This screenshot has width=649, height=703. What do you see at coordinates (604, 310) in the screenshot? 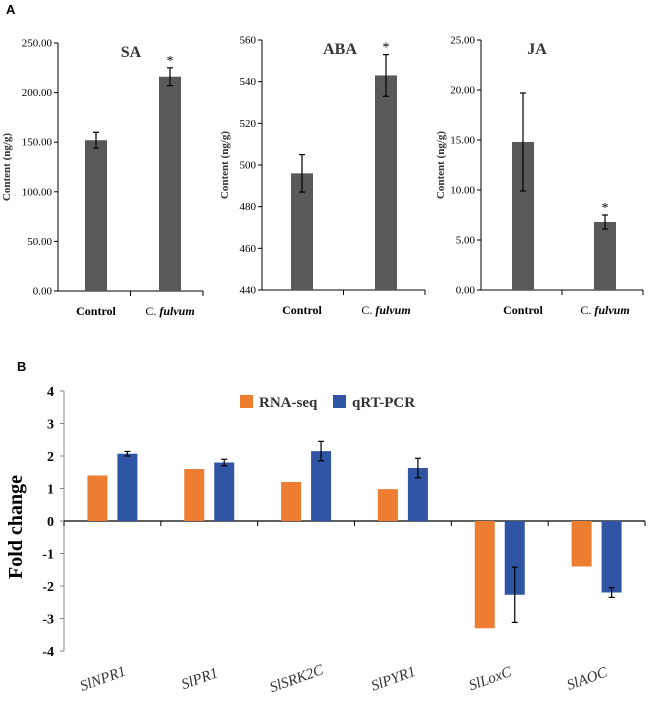
I see `ja-category-label: C. fulvum` at bounding box center [604, 310].